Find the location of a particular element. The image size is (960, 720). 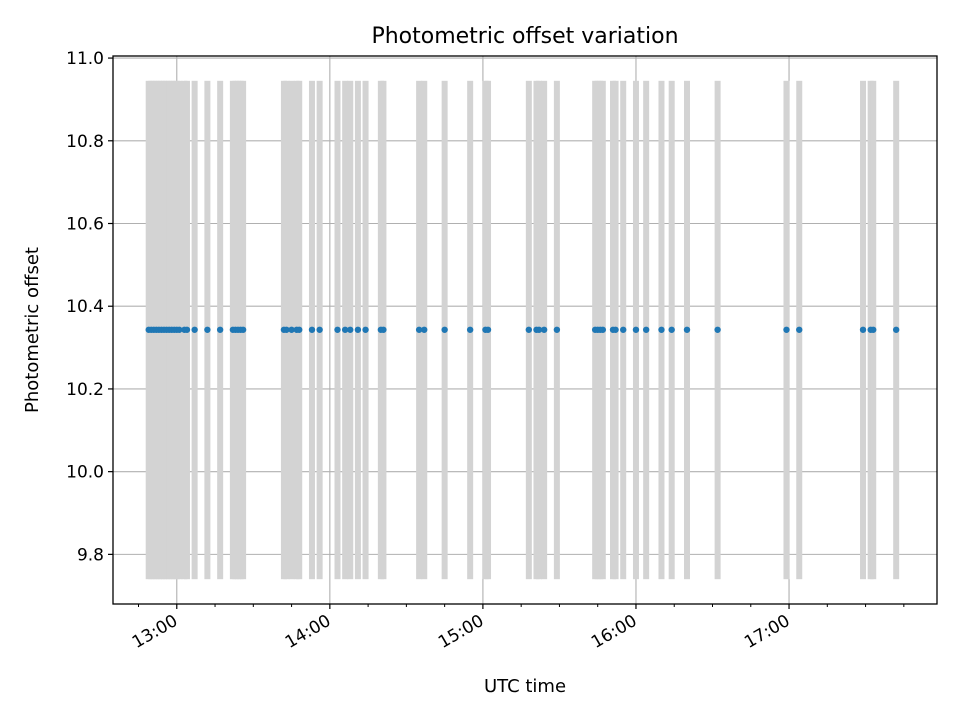

y-tick-label: 10.6 is located at coordinates (85, 225).